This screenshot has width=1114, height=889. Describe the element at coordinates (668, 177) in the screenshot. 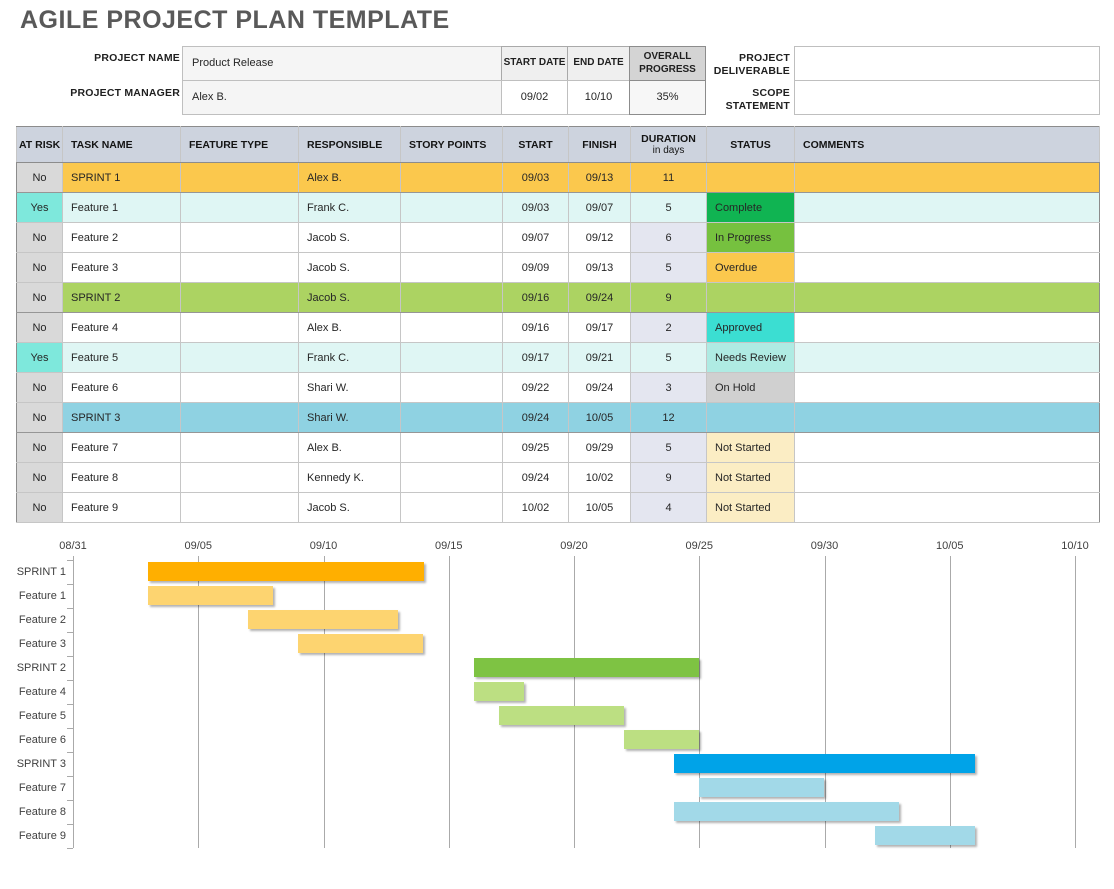

I see `cell-duration: 11` at that location.